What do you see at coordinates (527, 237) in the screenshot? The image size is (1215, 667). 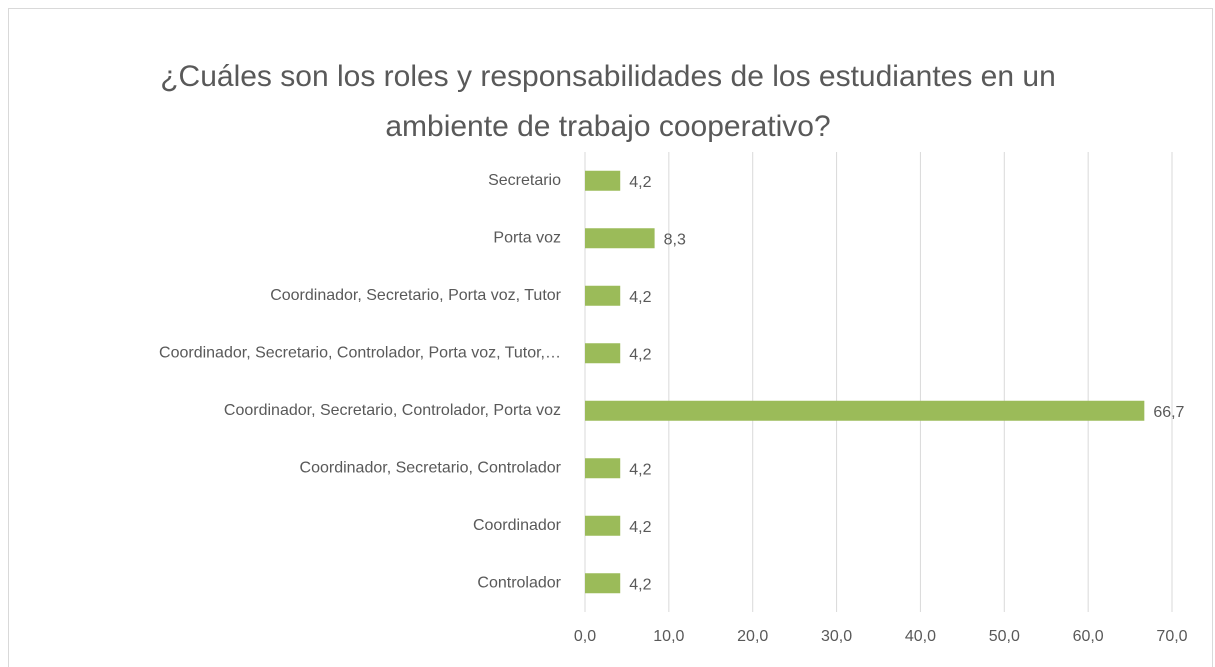 I see `y-tick-label: Porta voz` at bounding box center [527, 237].